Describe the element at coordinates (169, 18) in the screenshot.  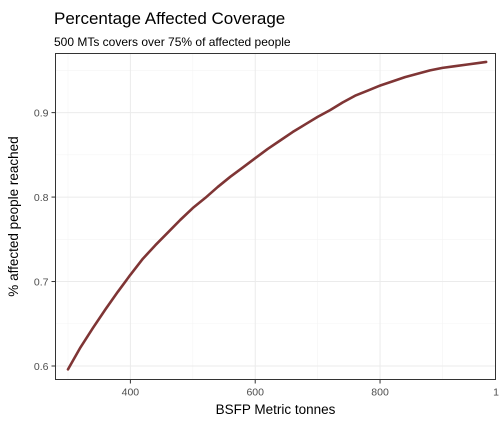
I see `chart-title: Percentage Affected Coverage` at that location.